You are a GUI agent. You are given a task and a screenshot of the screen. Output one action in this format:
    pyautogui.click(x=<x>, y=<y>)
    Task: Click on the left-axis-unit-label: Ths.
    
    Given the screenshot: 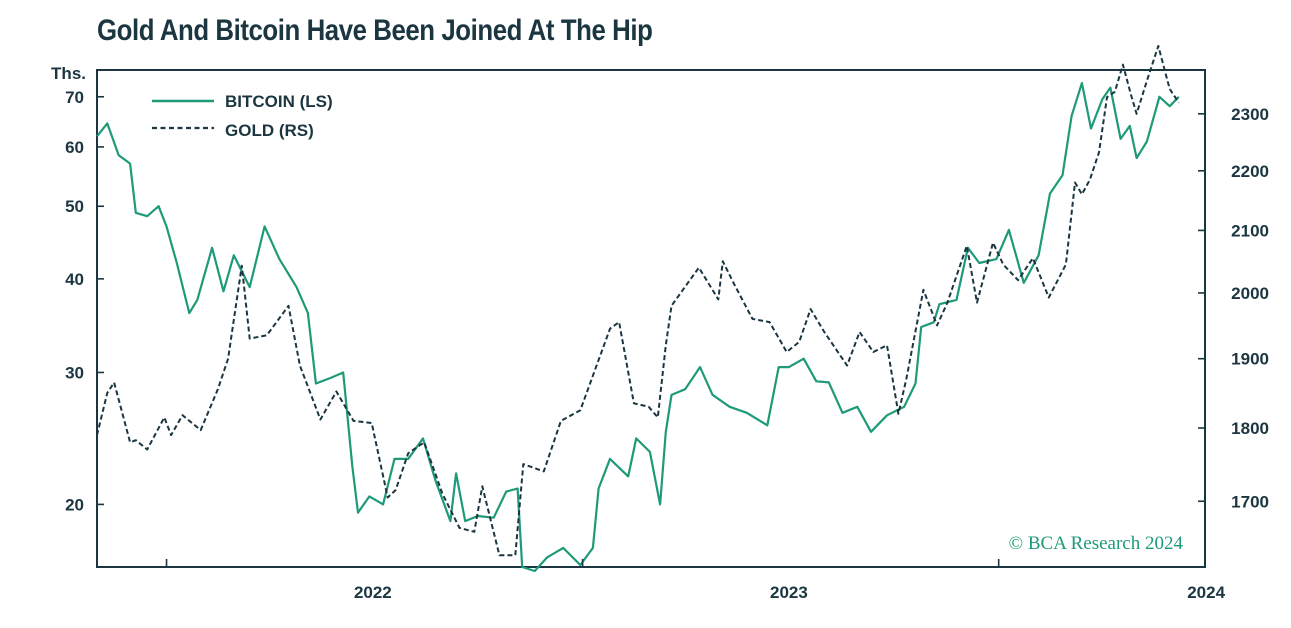 What is the action you would take?
    pyautogui.click(x=68, y=73)
    